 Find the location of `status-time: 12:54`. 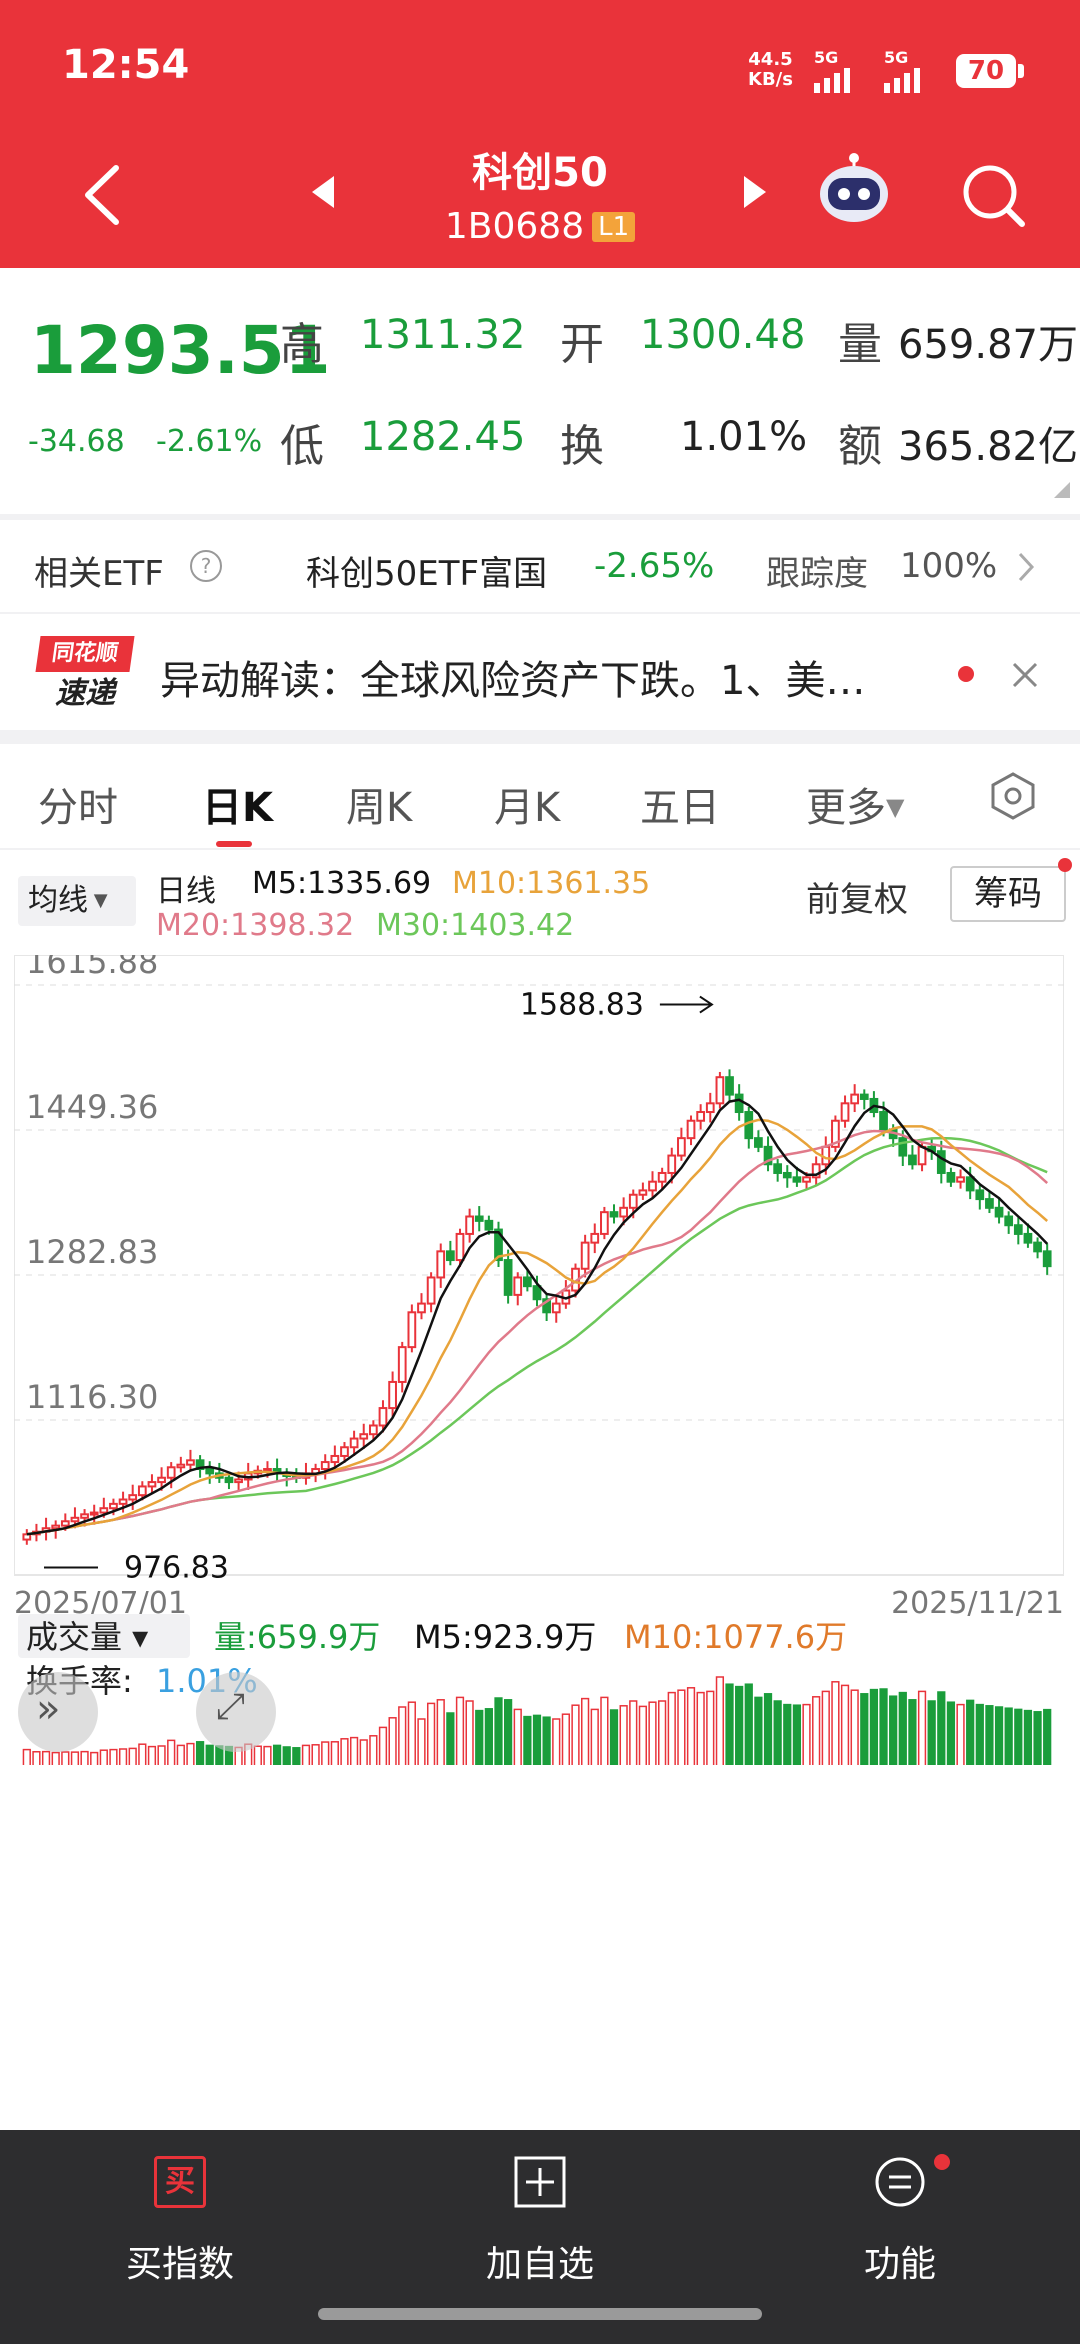

status-time: 12:54 is located at coordinates (126, 65).